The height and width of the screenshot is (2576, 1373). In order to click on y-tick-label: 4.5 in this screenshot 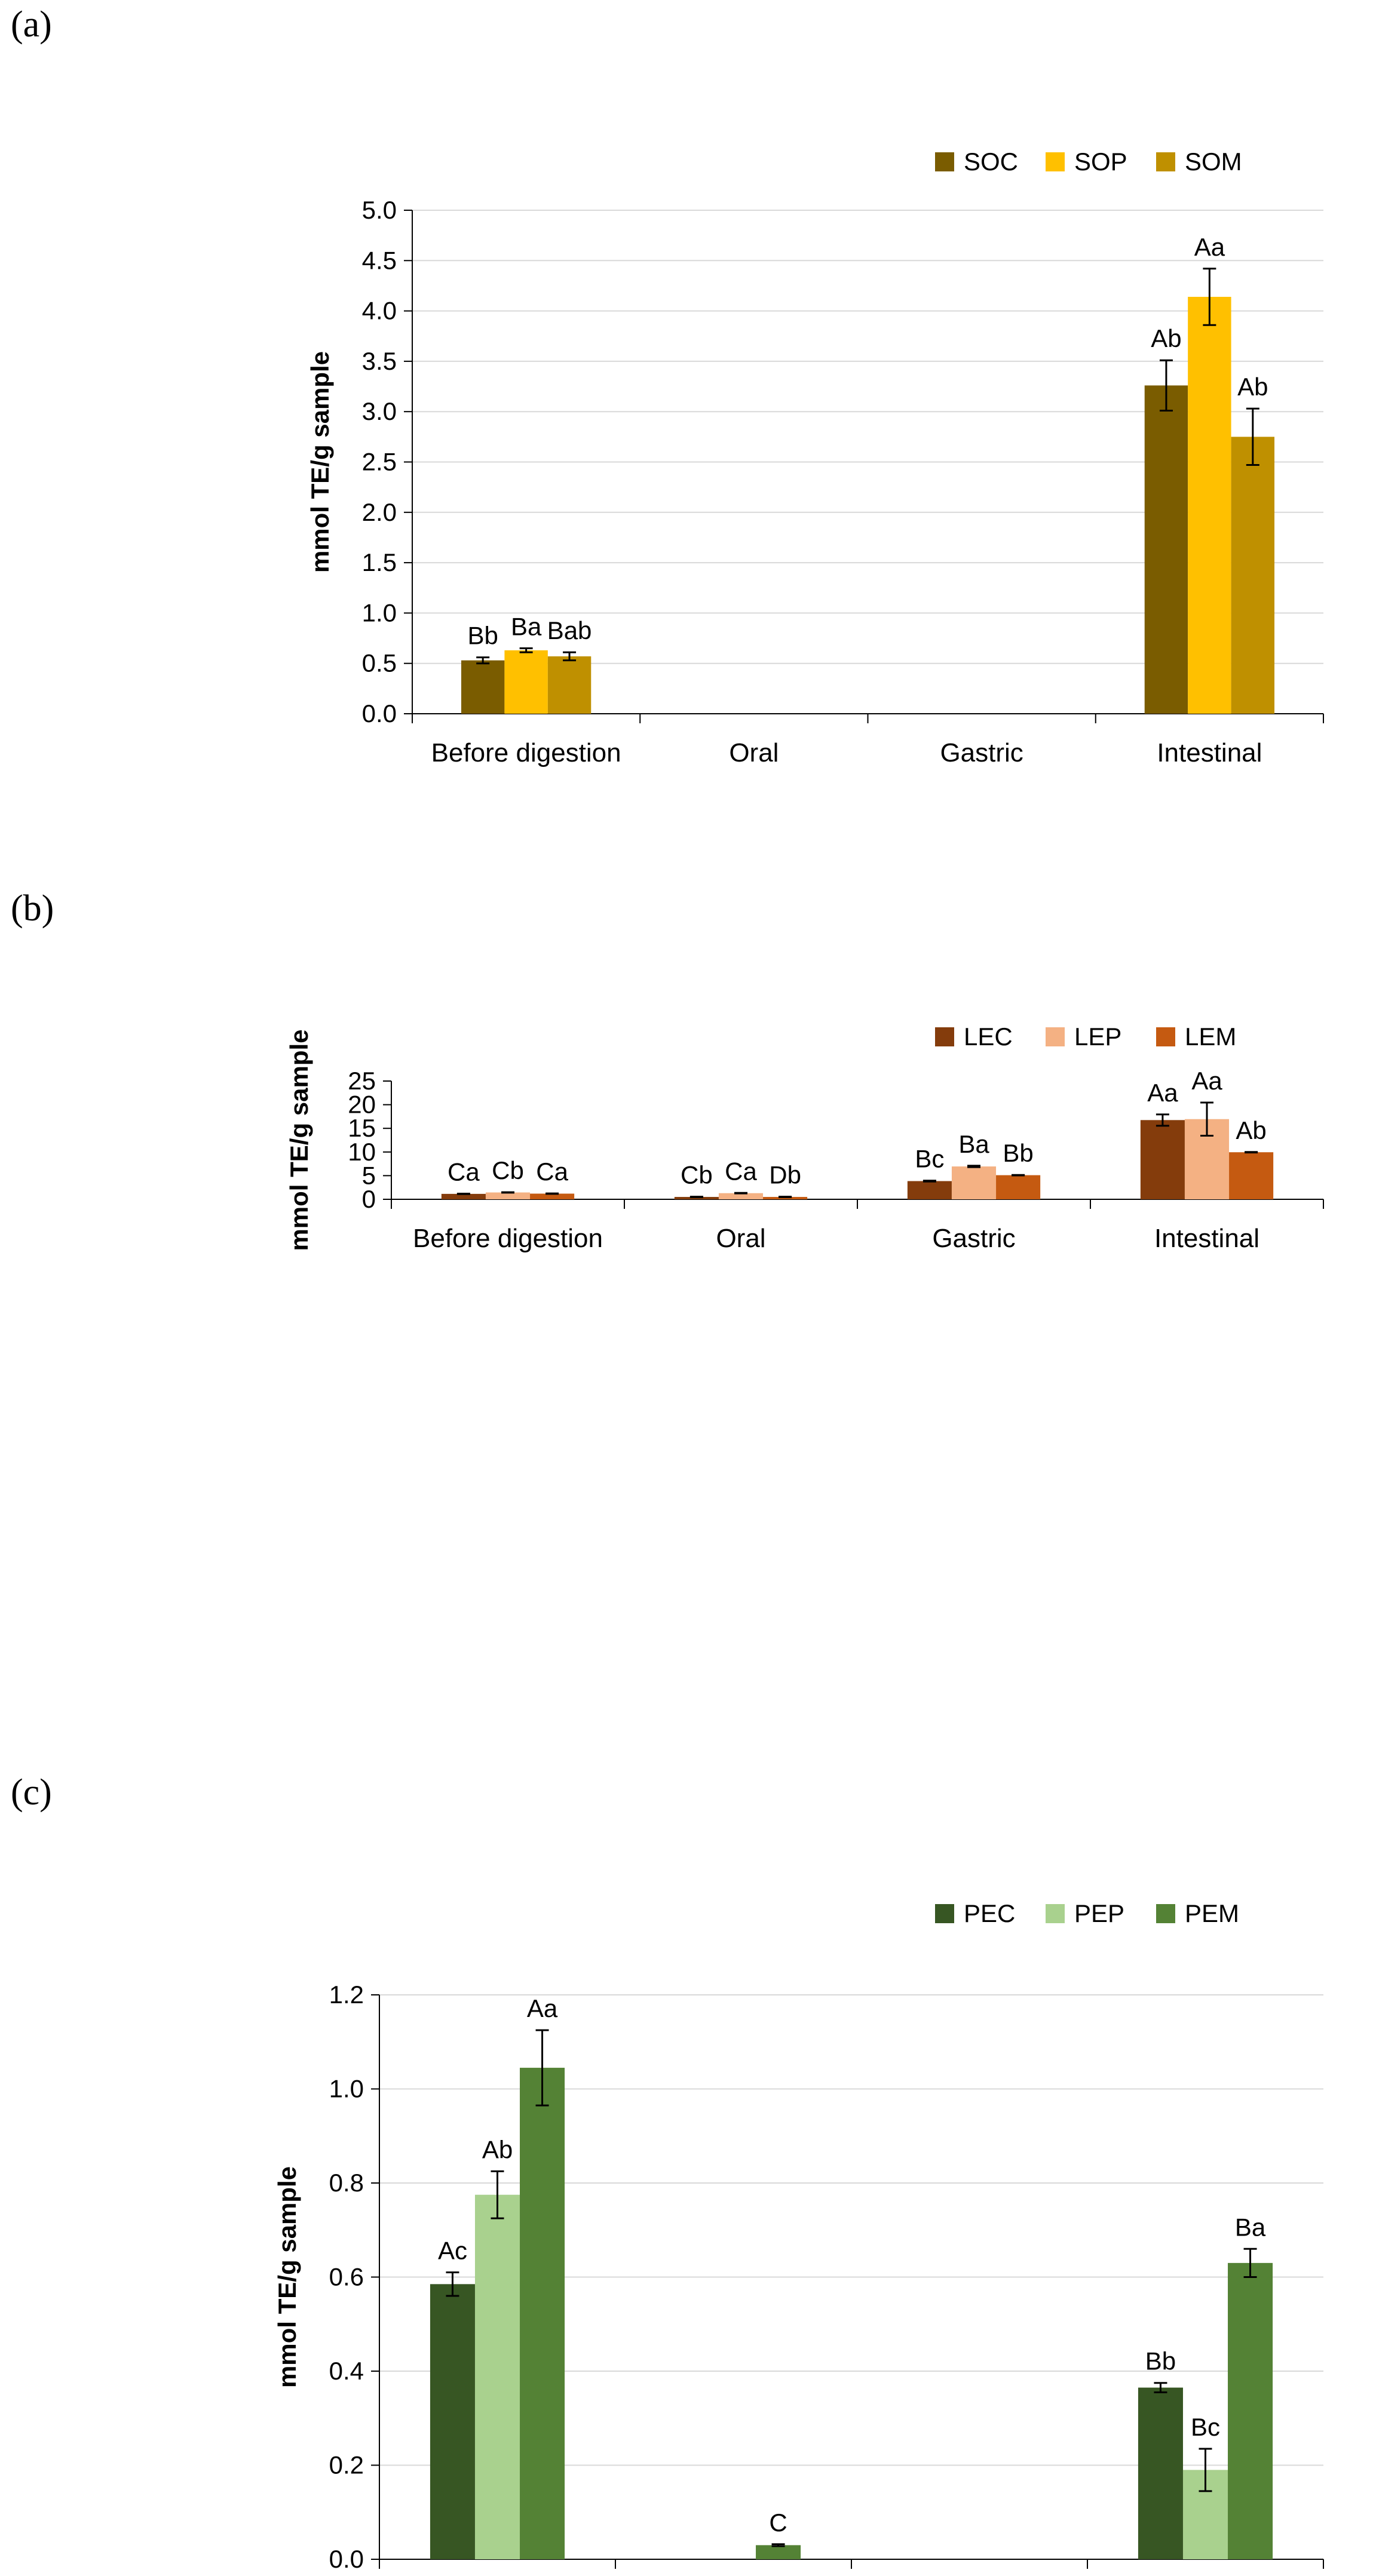, I will do `click(379, 260)`.